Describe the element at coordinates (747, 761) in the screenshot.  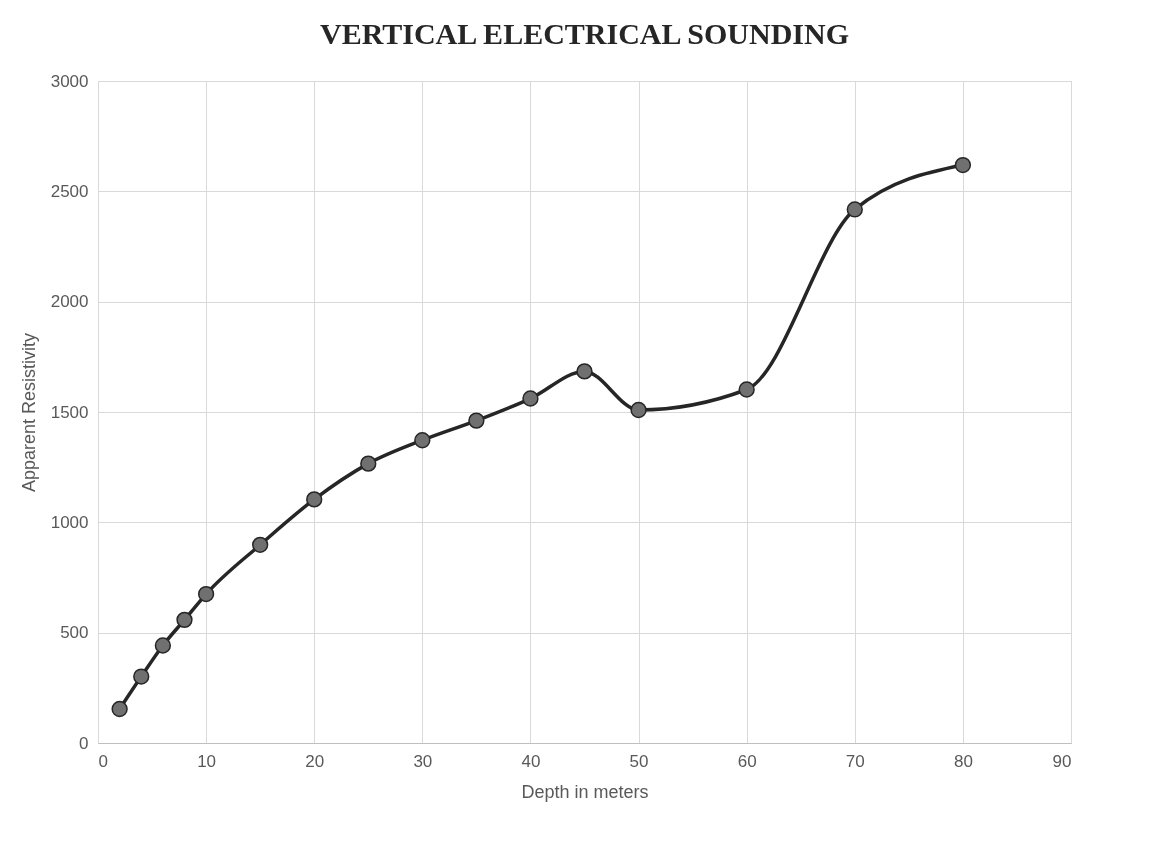
I see `x-tick-label: 60` at that location.